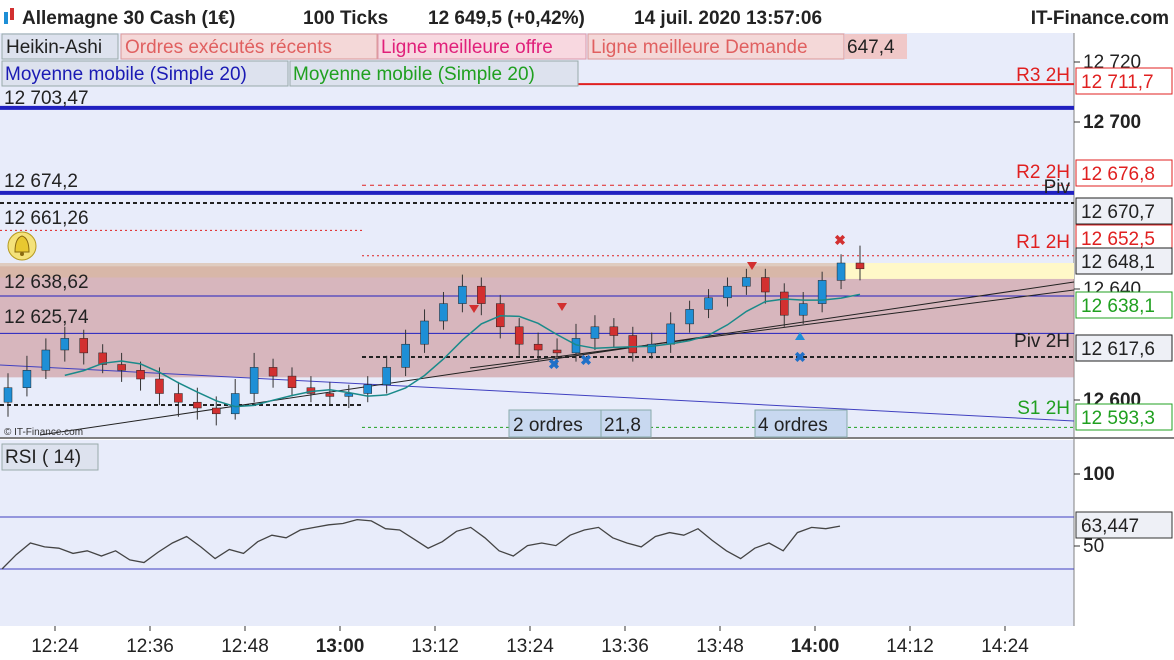 This screenshot has height=660, width=1174. Describe the element at coordinates (1043, 172) in the screenshot. I see `r2-label: R2 2H` at that location.